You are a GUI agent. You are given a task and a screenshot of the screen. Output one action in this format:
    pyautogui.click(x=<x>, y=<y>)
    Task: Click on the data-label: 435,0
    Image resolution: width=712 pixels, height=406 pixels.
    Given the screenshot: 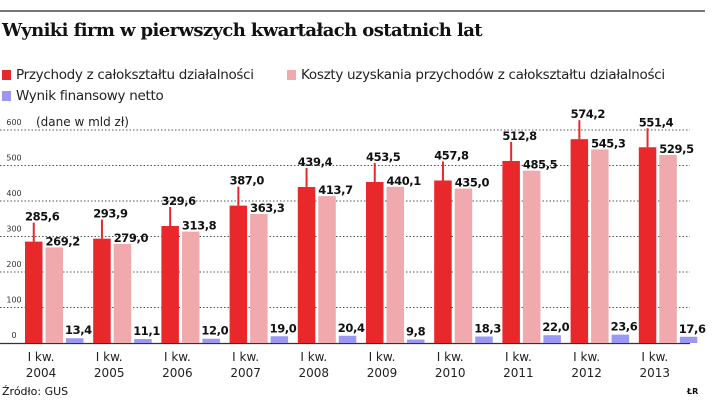 What is the action you would take?
    pyautogui.click(x=472, y=183)
    